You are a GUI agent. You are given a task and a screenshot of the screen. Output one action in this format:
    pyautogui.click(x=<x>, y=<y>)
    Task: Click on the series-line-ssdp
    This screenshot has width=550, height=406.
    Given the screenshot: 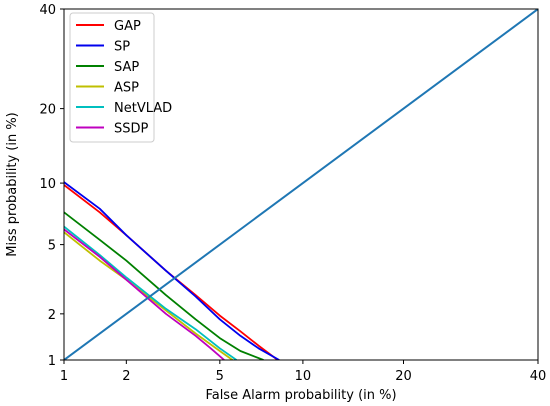 What is the action you would take?
    pyautogui.click(x=144, y=294)
    